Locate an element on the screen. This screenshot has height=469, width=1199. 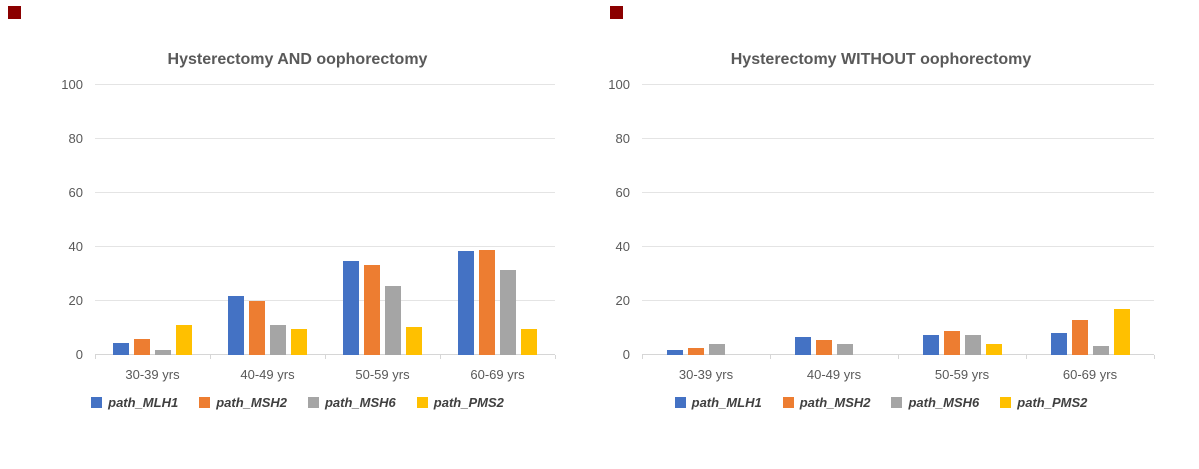
red-square-marker-right is located at coordinates (616, 12).